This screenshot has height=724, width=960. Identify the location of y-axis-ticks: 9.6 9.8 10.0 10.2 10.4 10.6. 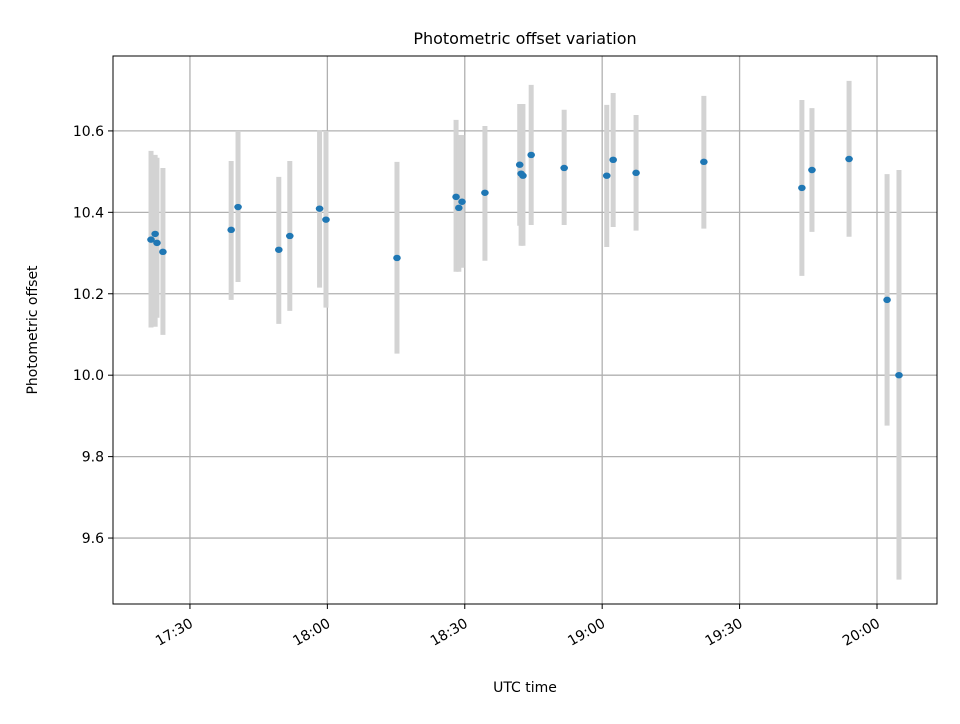
(93, 335).